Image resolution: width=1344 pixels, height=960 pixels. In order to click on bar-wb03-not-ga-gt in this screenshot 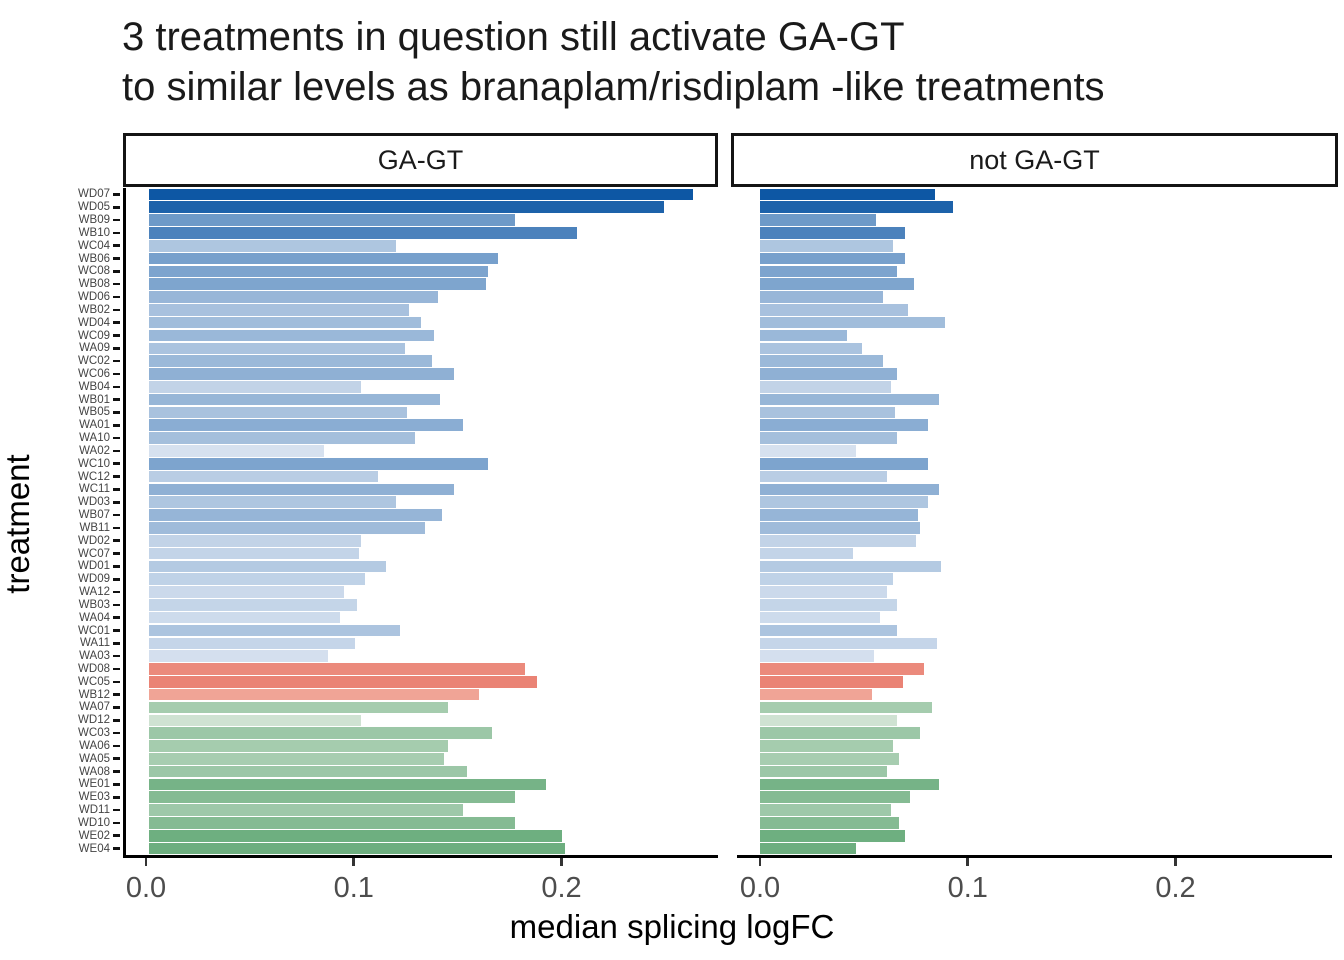, I will do `click(829, 605)`.